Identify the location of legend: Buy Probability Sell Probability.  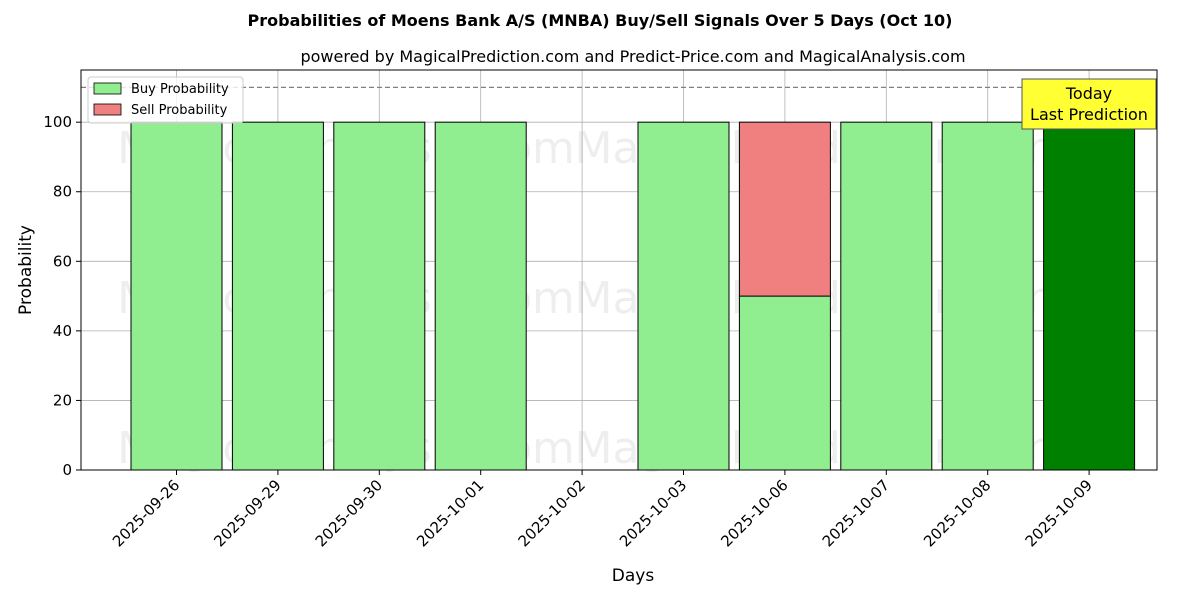
(165, 100).